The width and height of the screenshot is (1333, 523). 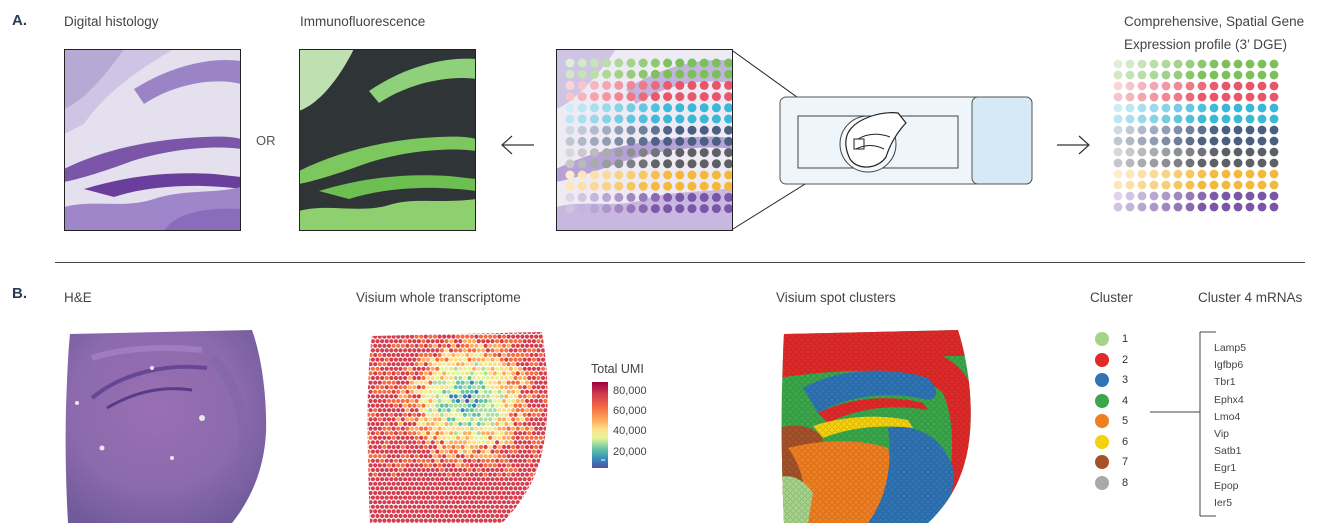 What do you see at coordinates (459, 427) in the screenshot?
I see `umi-heatmap` at bounding box center [459, 427].